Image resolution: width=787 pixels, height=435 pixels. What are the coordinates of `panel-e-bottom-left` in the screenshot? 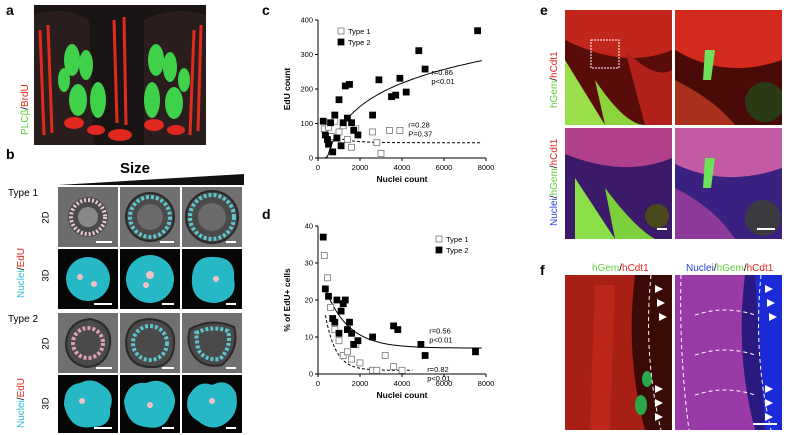 It's located at (618, 183).